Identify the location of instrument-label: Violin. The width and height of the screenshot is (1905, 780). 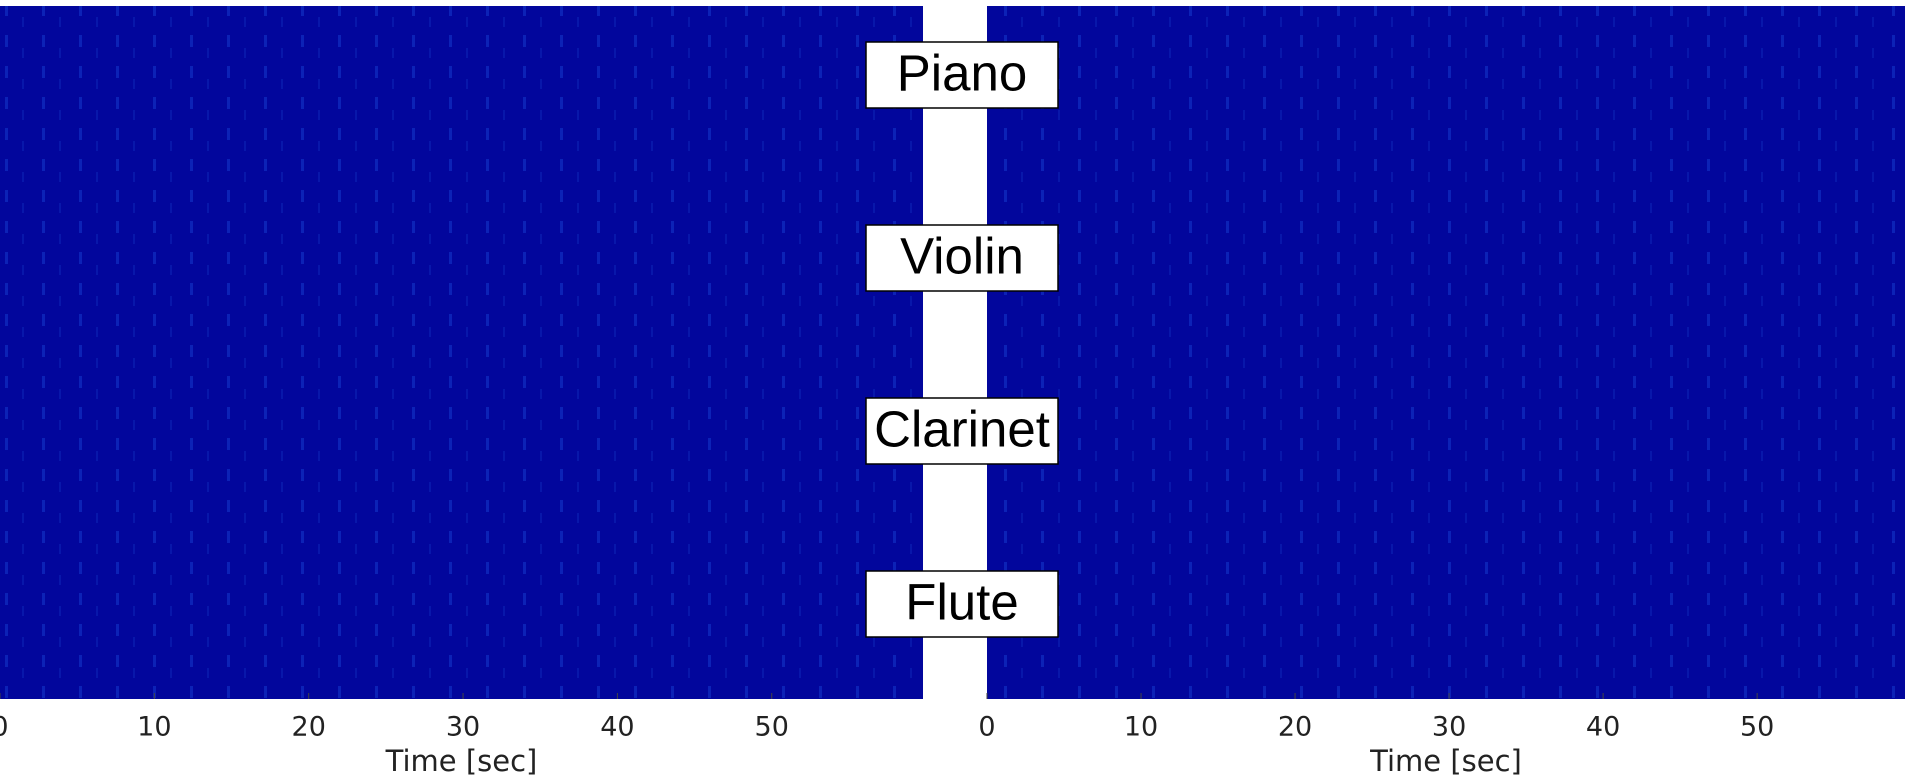
(962, 255).